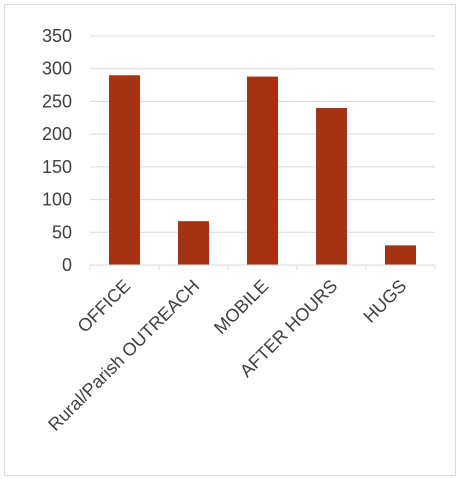  Describe the element at coordinates (400, 255) in the screenshot. I see `bar-hugs` at that location.